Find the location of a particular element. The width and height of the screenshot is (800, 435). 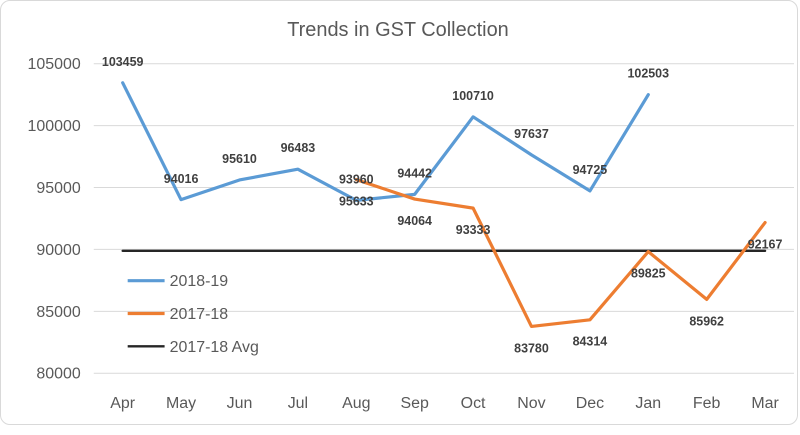

data-label-2018-19-oct: 100710 is located at coordinates (473, 96).